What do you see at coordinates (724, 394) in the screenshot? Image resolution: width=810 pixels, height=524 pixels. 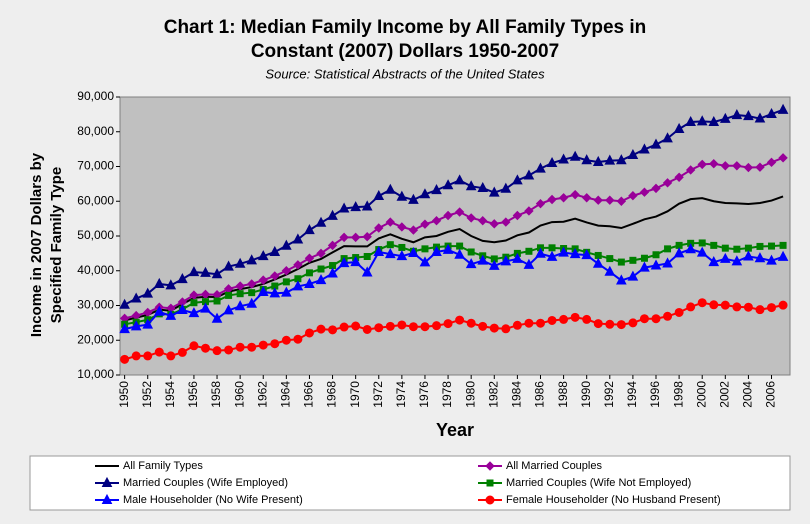 I see `x-tick-label: 2002` at bounding box center [724, 394].